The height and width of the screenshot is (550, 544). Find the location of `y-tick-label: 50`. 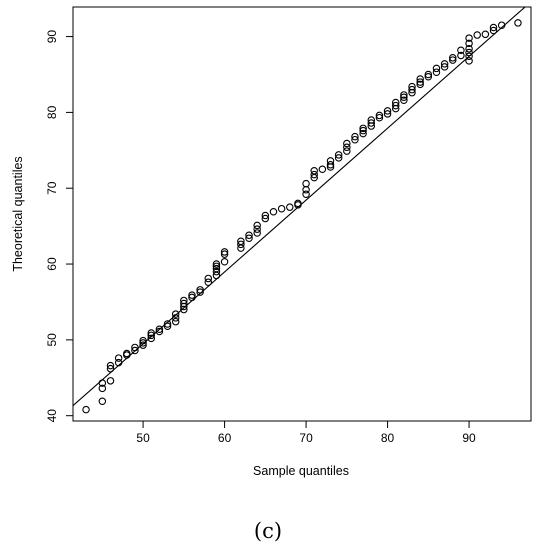

y-tick-label: 50 is located at coordinates (52, 340).